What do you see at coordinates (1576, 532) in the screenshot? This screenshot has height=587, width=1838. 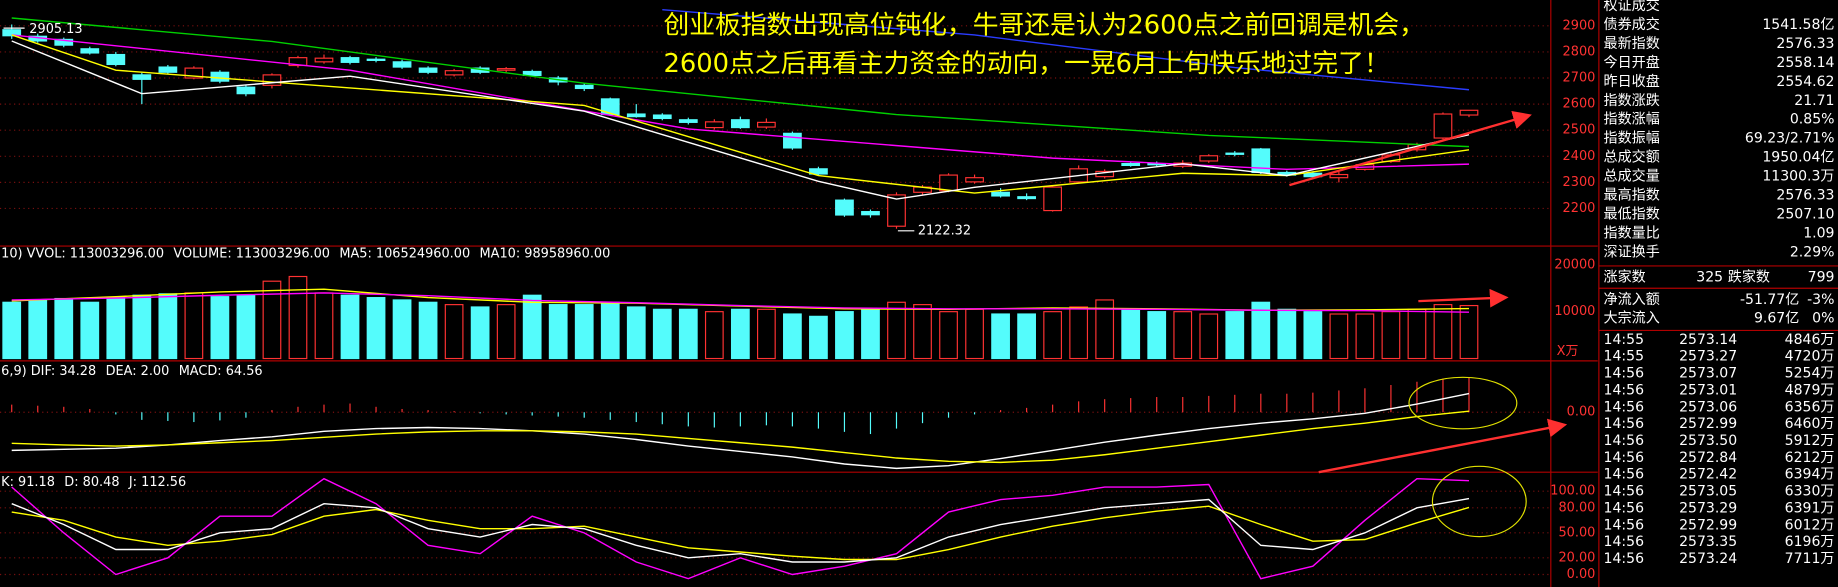 I see `y-tick-label: 50.00` at bounding box center [1576, 532].